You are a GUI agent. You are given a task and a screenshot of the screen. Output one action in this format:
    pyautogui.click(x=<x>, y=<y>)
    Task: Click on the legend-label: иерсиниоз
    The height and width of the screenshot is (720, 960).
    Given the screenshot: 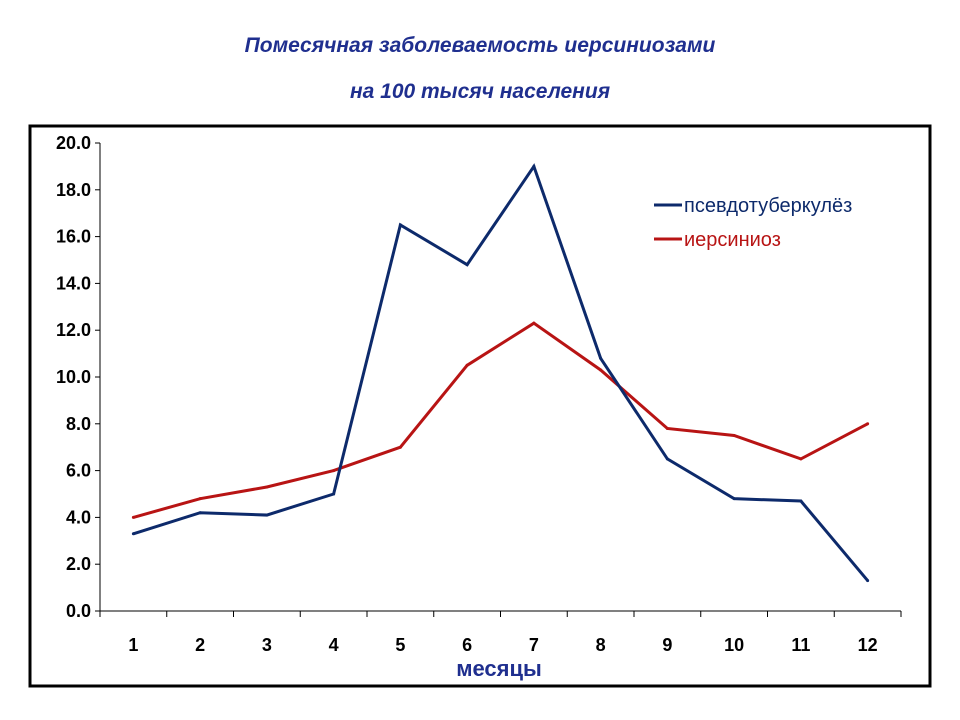 What is the action you would take?
    pyautogui.click(x=732, y=240)
    